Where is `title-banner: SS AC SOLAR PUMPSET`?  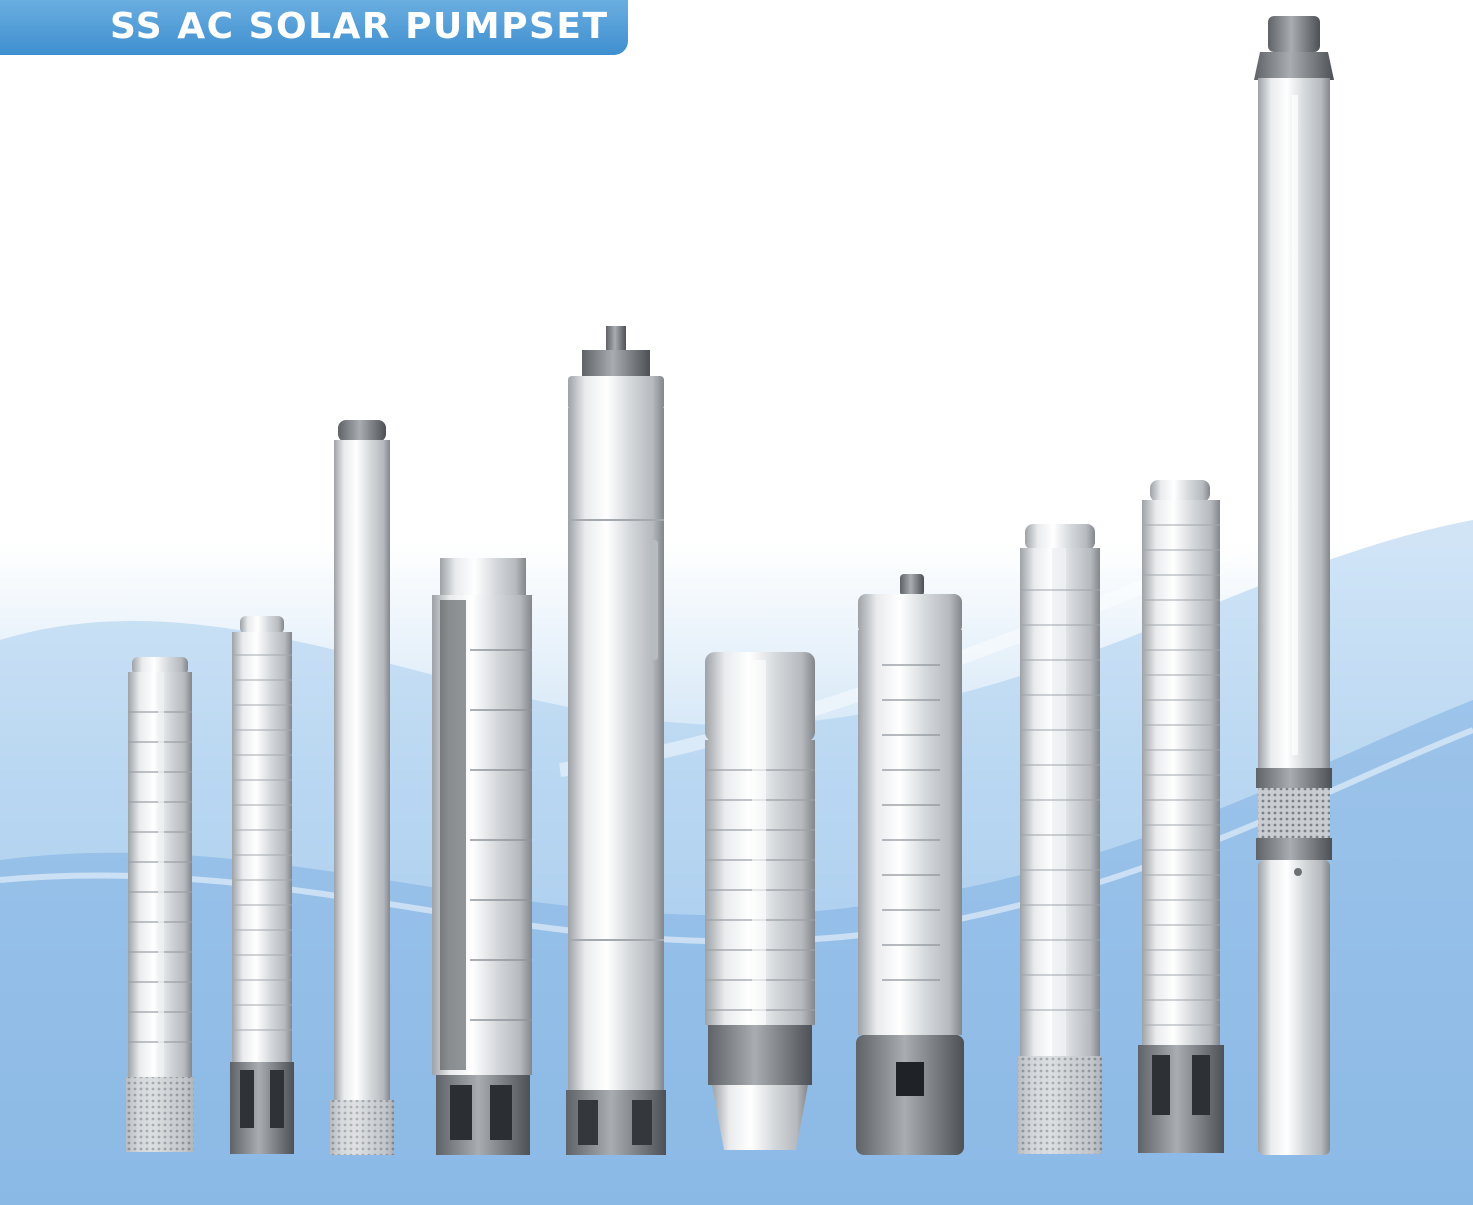 title-banner: SS AC SOLAR PUMPSET is located at coordinates (314, 27).